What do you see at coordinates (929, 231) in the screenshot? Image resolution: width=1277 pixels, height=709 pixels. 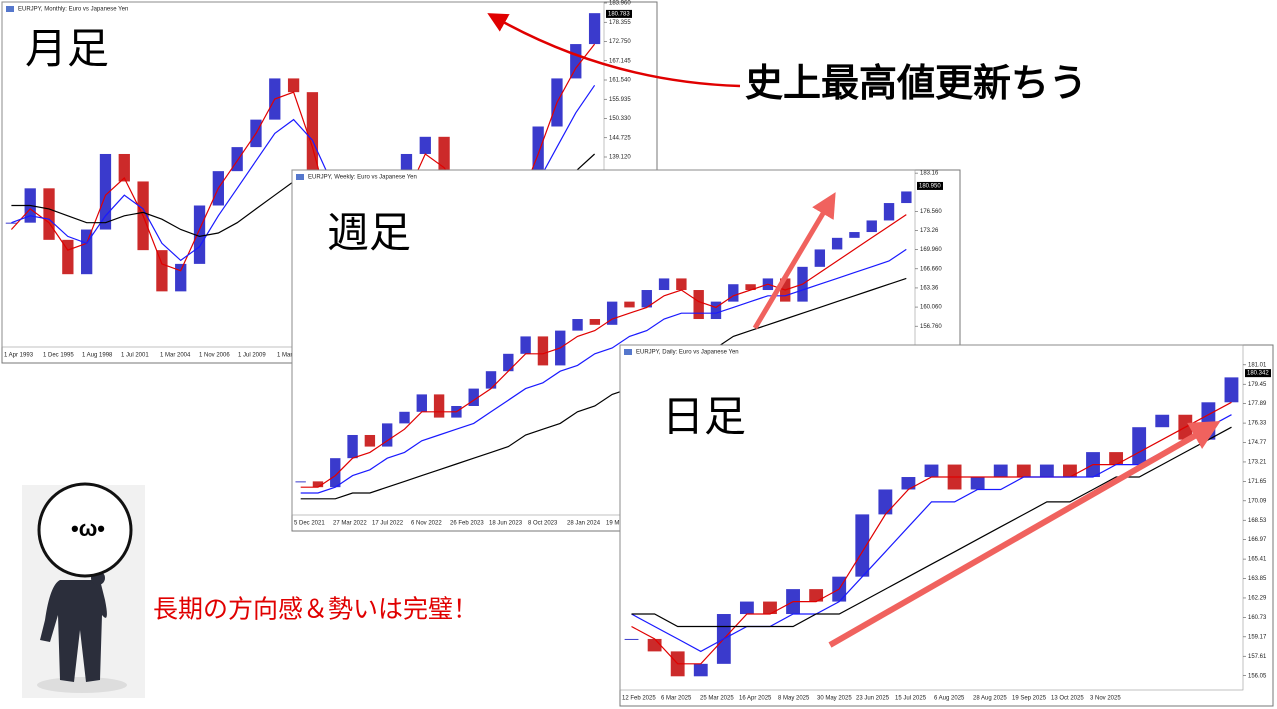 I see `y-tick-label: 173.26` at bounding box center [929, 231].